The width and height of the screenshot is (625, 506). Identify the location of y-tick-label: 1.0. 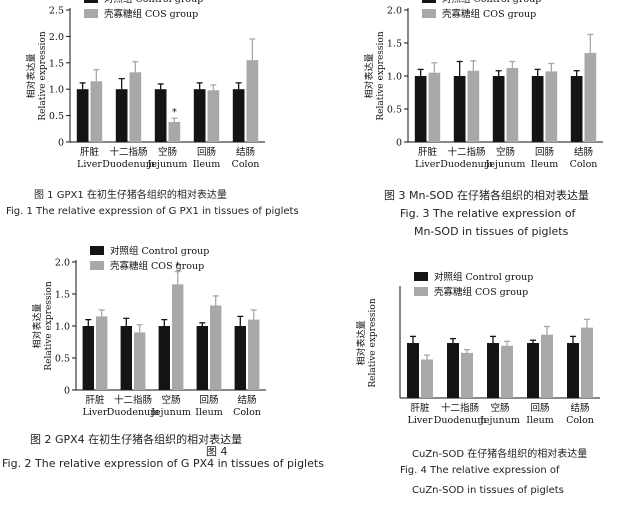
(56, 90).